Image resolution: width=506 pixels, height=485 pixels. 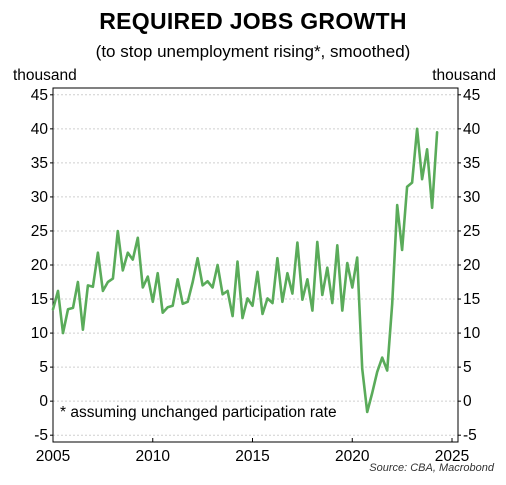 What do you see at coordinates (252, 456) in the screenshot?
I see `x-tick-label: 2015` at bounding box center [252, 456].